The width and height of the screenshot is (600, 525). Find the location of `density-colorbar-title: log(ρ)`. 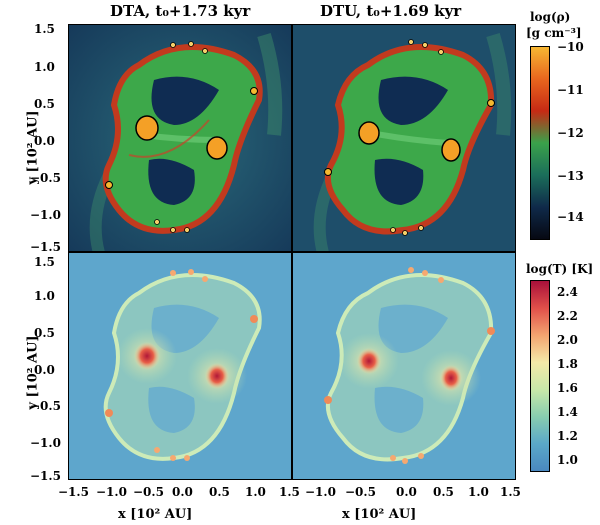

density-colorbar-title: log(ρ) is located at coordinates (550, 17).